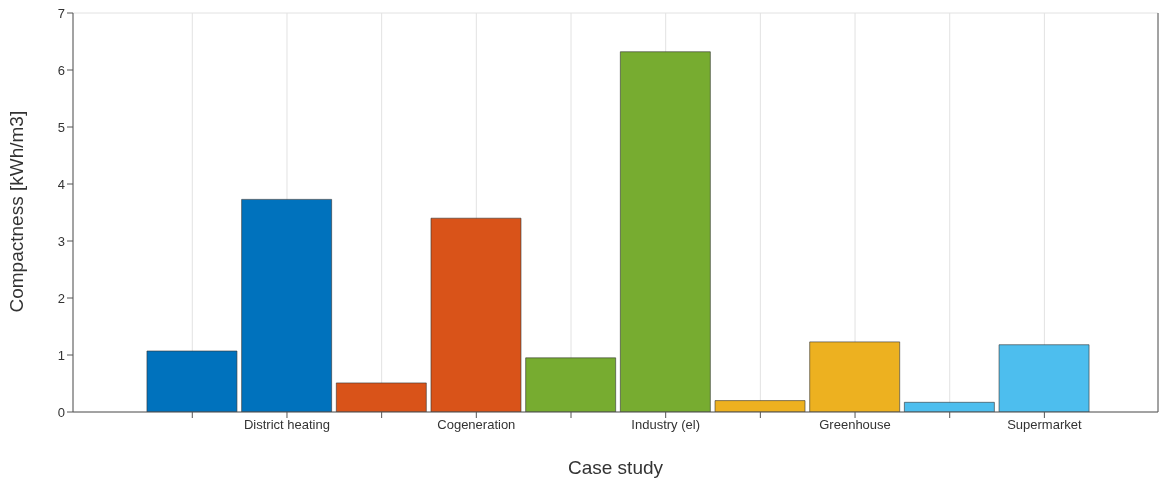 This screenshot has height=490, width=1174. Describe the element at coordinates (61, 70) in the screenshot. I see `y-tick-label: 6` at that location.